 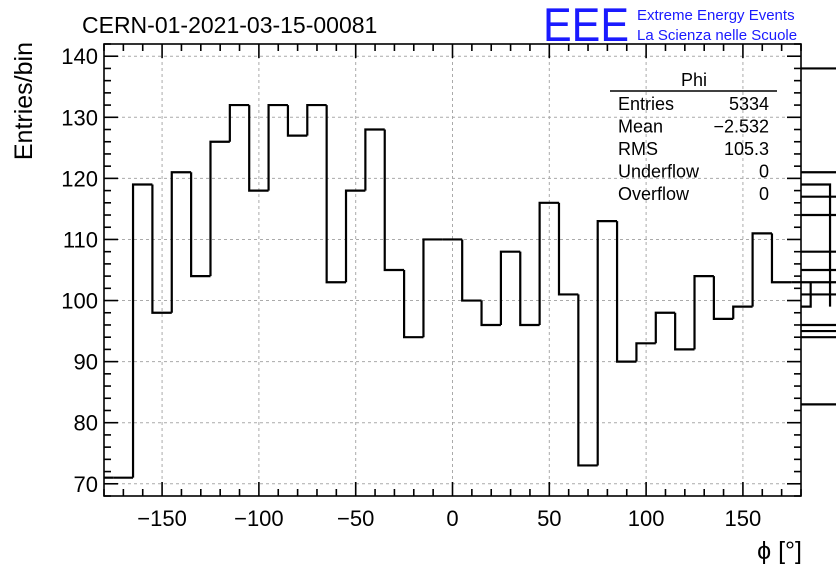 What do you see at coordinates (741, 127) in the screenshot?
I see `stats-row-value: −2.532` at bounding box center [741, 127].